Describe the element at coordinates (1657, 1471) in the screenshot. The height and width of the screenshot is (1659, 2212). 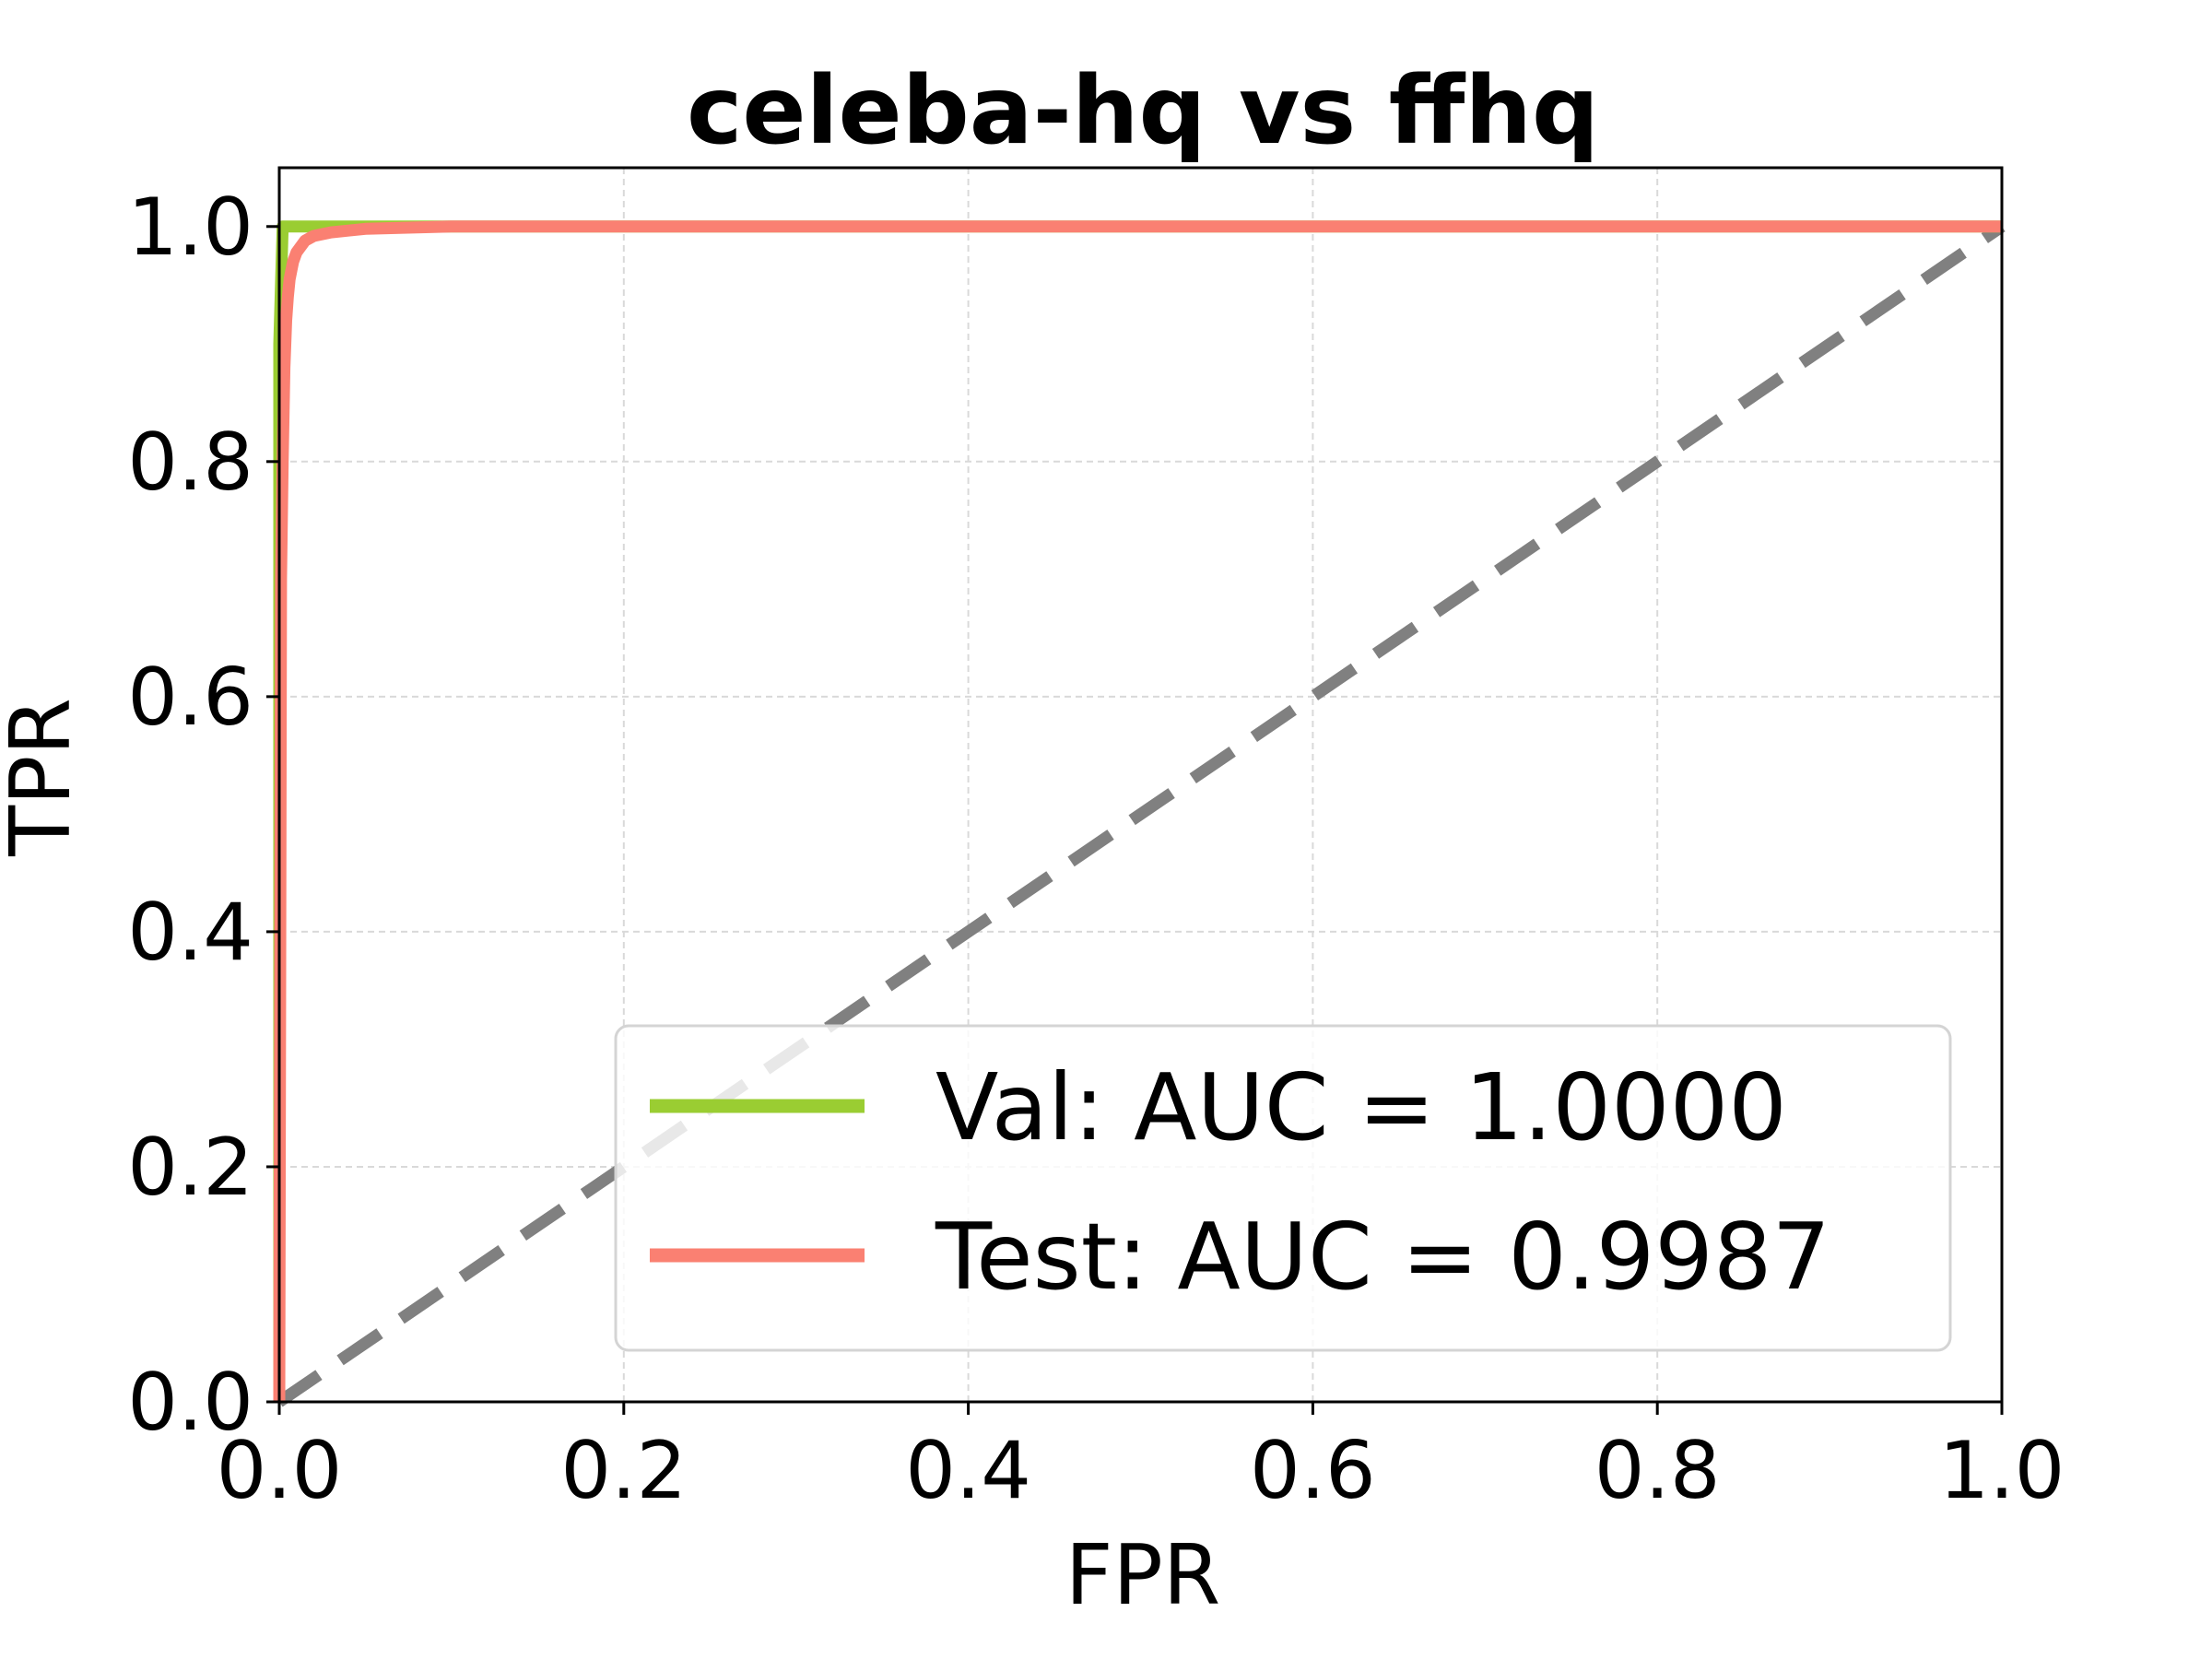
I see `x-tick-label: 0.8` at that location.